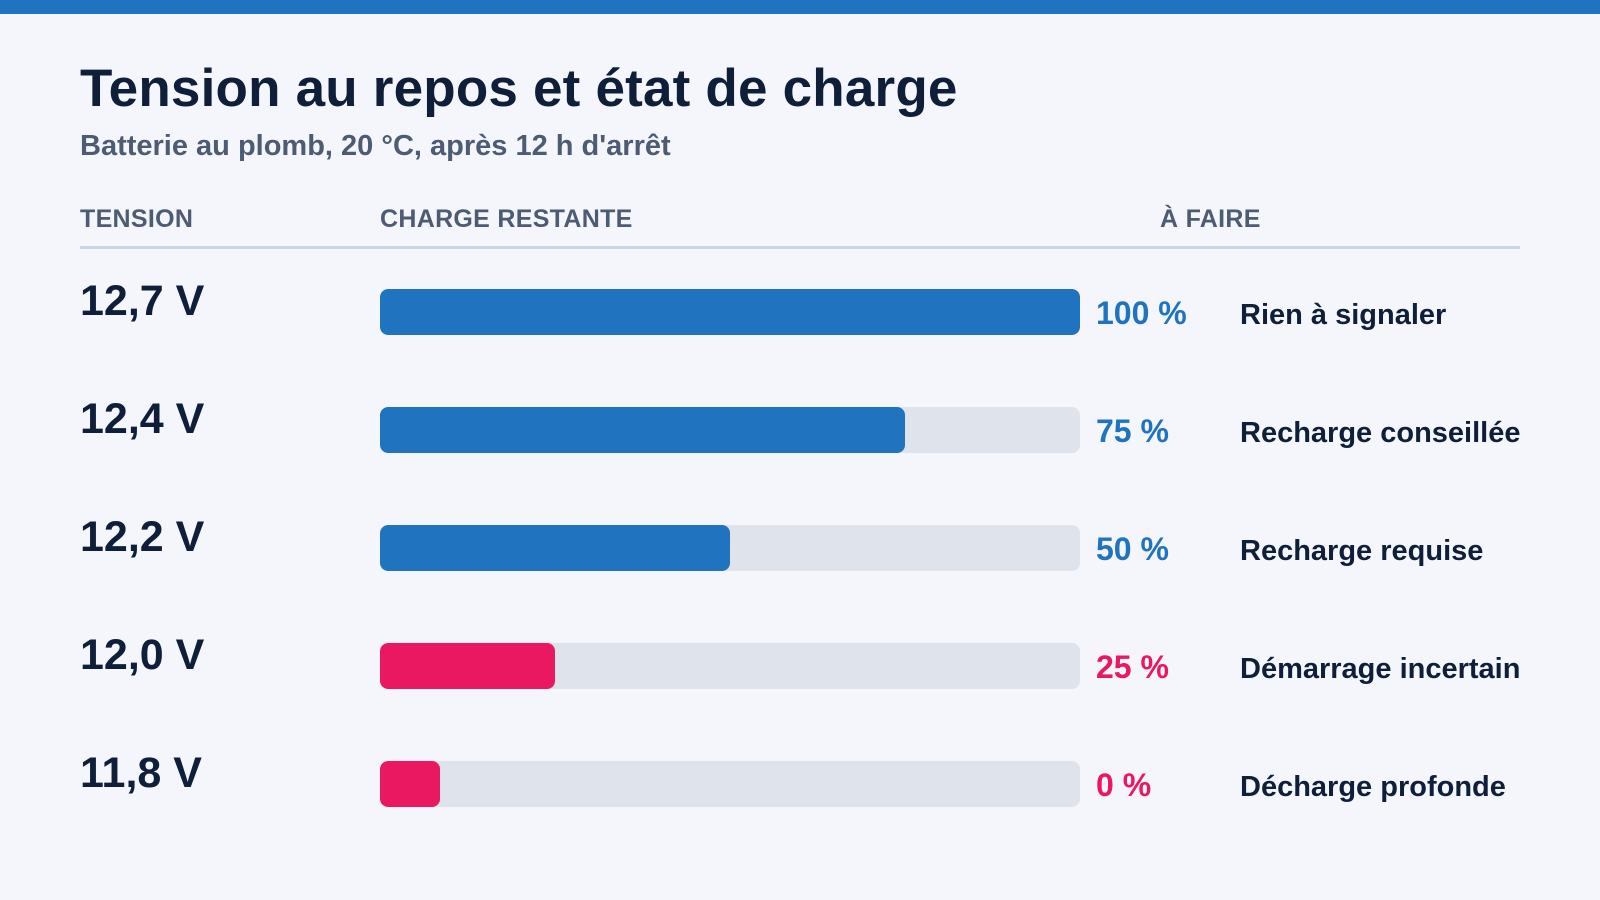  What do you see at coordinates (1380, 669) in the screenshot?
I see `action-label: Démarrage incertain` at bounding box center [1380, 669].